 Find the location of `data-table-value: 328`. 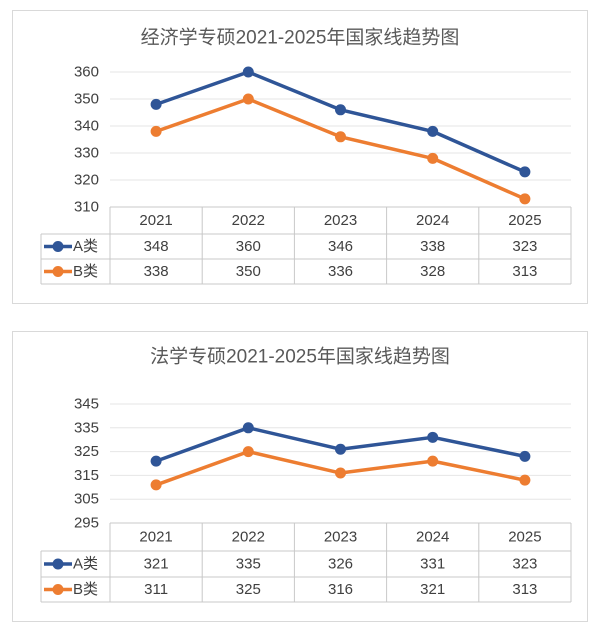

data-table-value: 328 is located at coordinates (432, 271).